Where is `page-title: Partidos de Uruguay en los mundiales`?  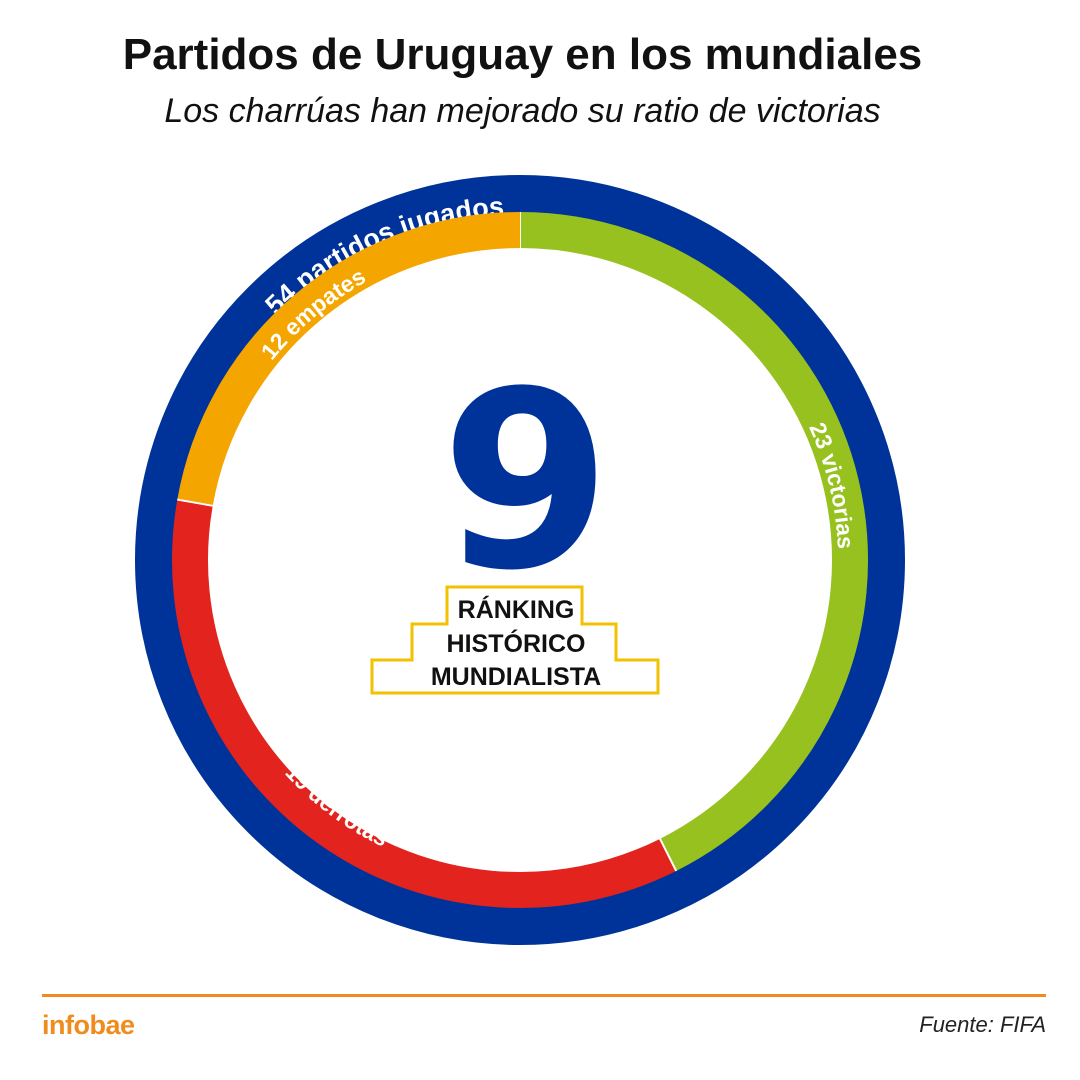
page-title: Partidos de Uruguay en los mundiales is located at coordinates (522, 54).